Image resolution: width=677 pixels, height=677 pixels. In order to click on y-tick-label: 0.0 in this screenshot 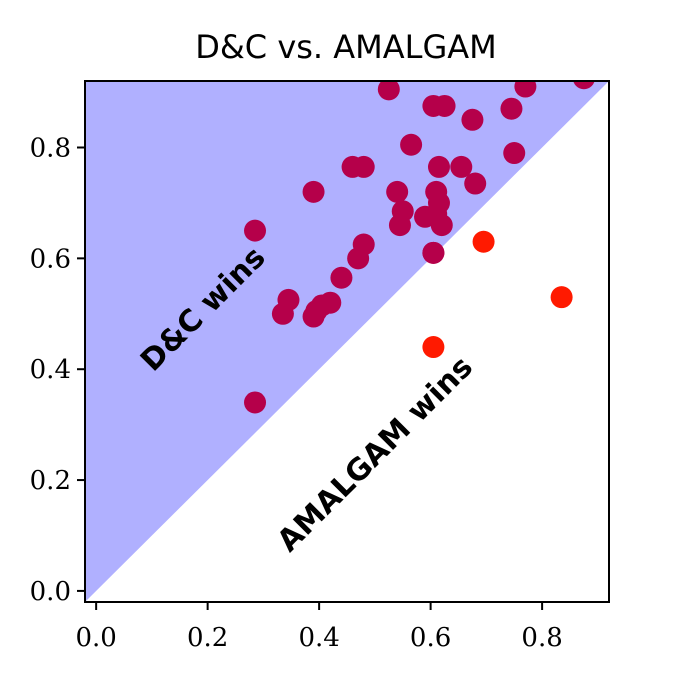, I will do `click(50, 592)`.